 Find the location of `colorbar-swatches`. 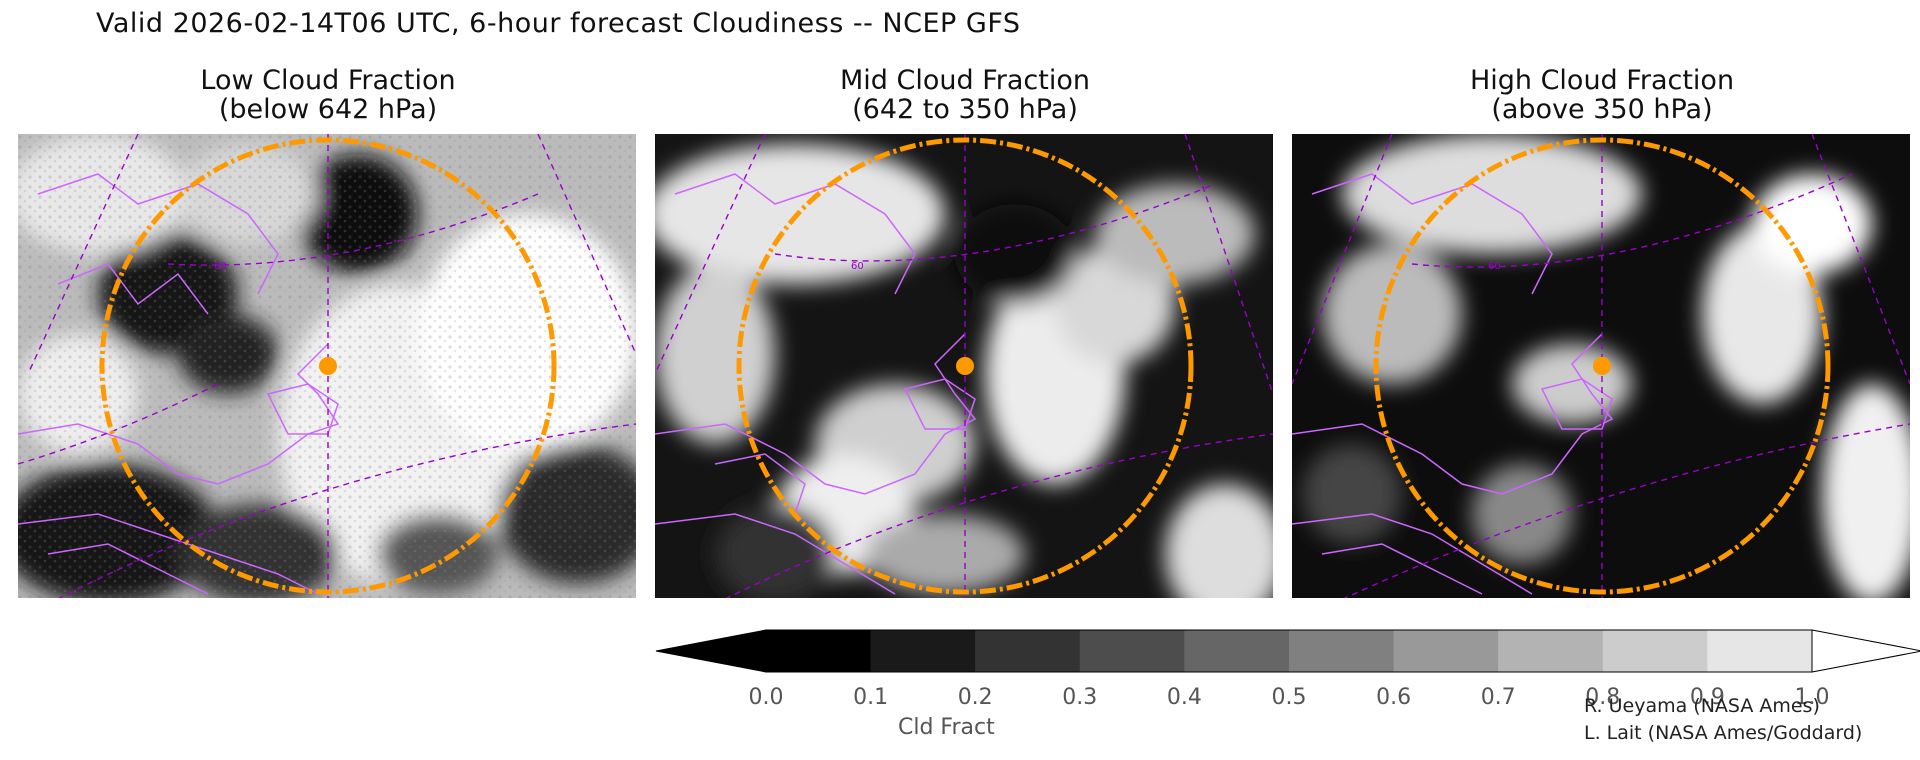

colorbar-swatches is located at coordinates (1287, 651).